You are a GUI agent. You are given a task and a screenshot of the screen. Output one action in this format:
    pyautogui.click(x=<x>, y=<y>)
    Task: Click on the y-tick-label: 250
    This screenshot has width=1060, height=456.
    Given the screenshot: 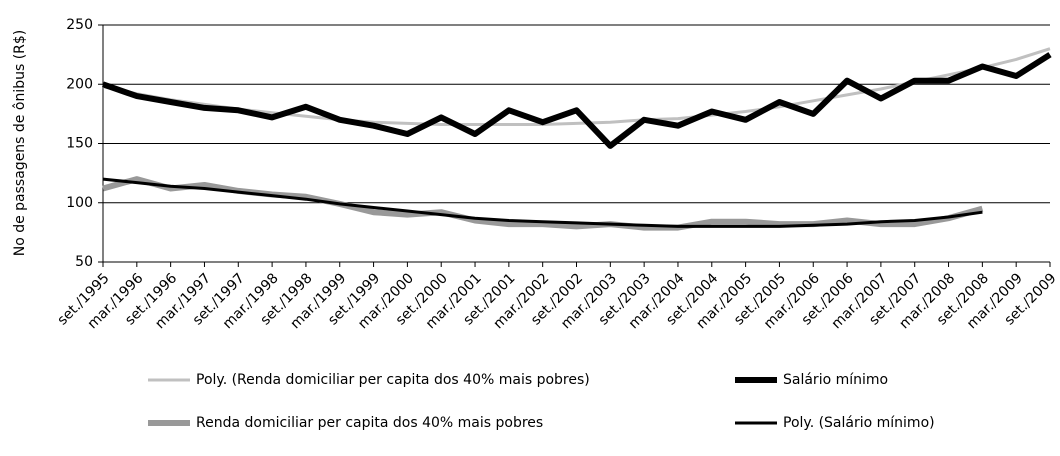 What is the action you would take?
    pyautogui.click(x=79, y=25)
    